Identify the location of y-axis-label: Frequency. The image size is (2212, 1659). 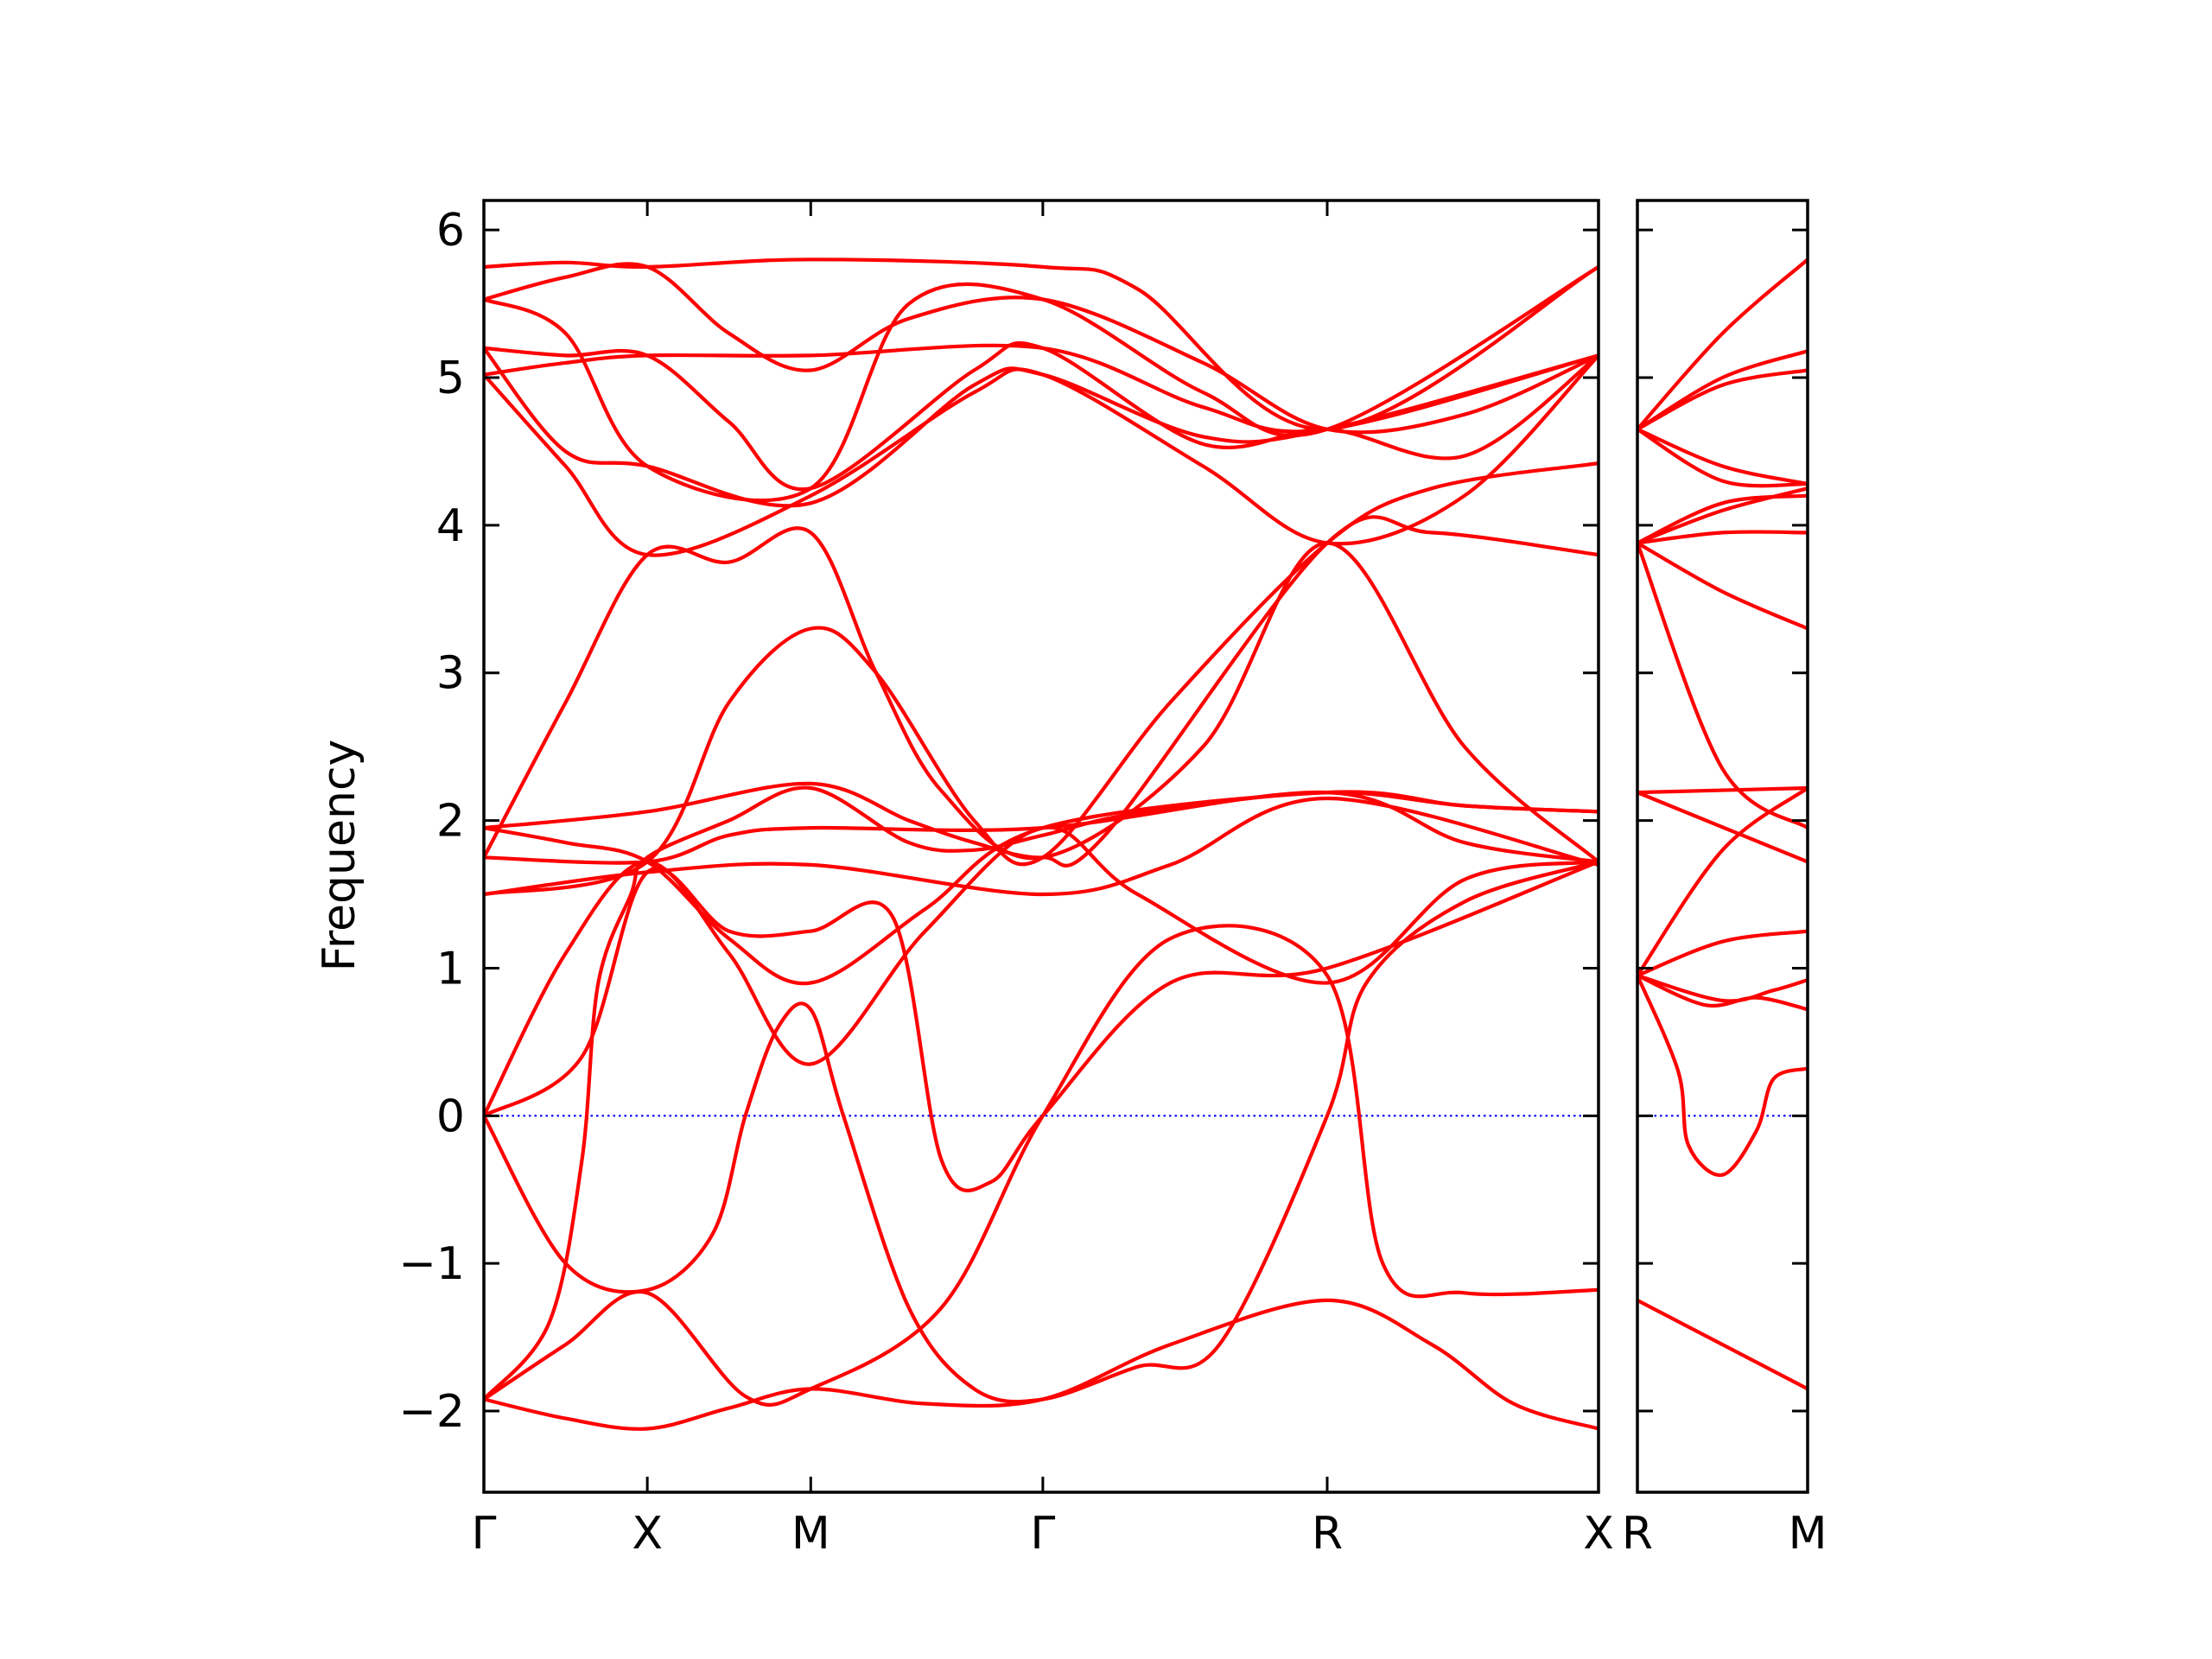
(339, 856).